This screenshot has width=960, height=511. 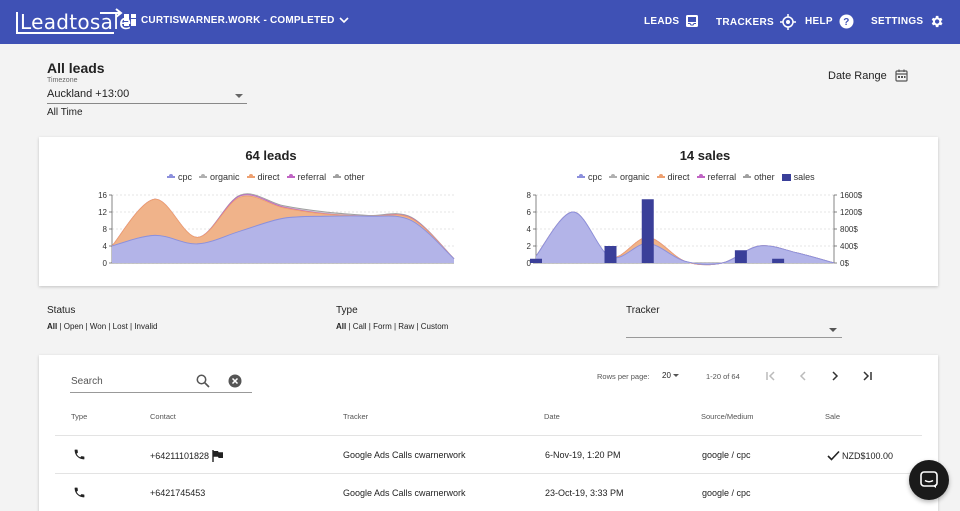 What do you see at coordinates (756, 22) in the screenshot?
I see `nav-trackers: TRACKERS` at bounding box center [756, 22].